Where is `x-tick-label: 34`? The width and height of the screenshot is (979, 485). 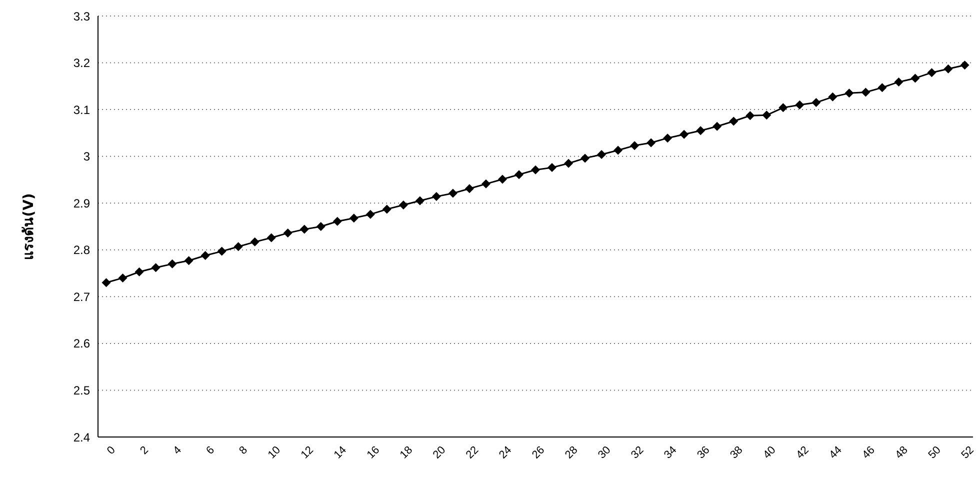 x-tick-label: 34 is located at coordinates (671, 453).